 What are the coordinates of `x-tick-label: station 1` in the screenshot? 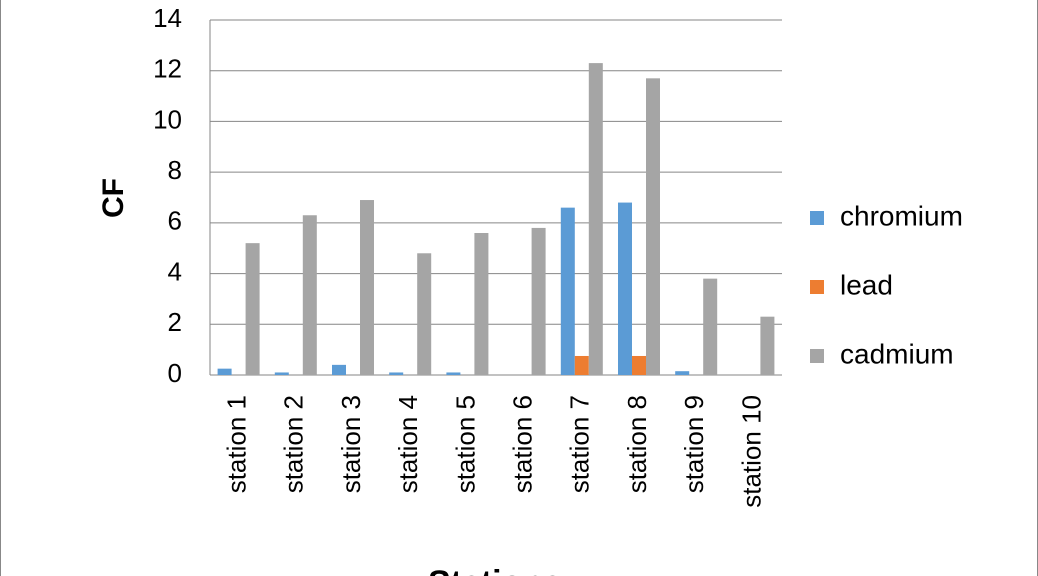 It's located at (236, 444).